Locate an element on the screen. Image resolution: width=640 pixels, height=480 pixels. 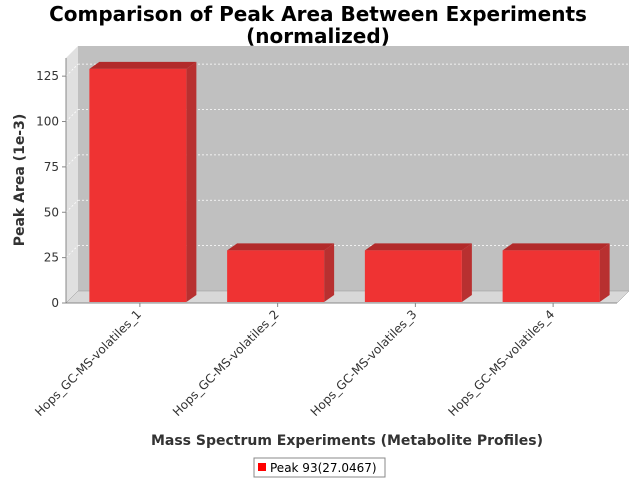
y-tick-label: 100 is located at coordinates (47, 122).